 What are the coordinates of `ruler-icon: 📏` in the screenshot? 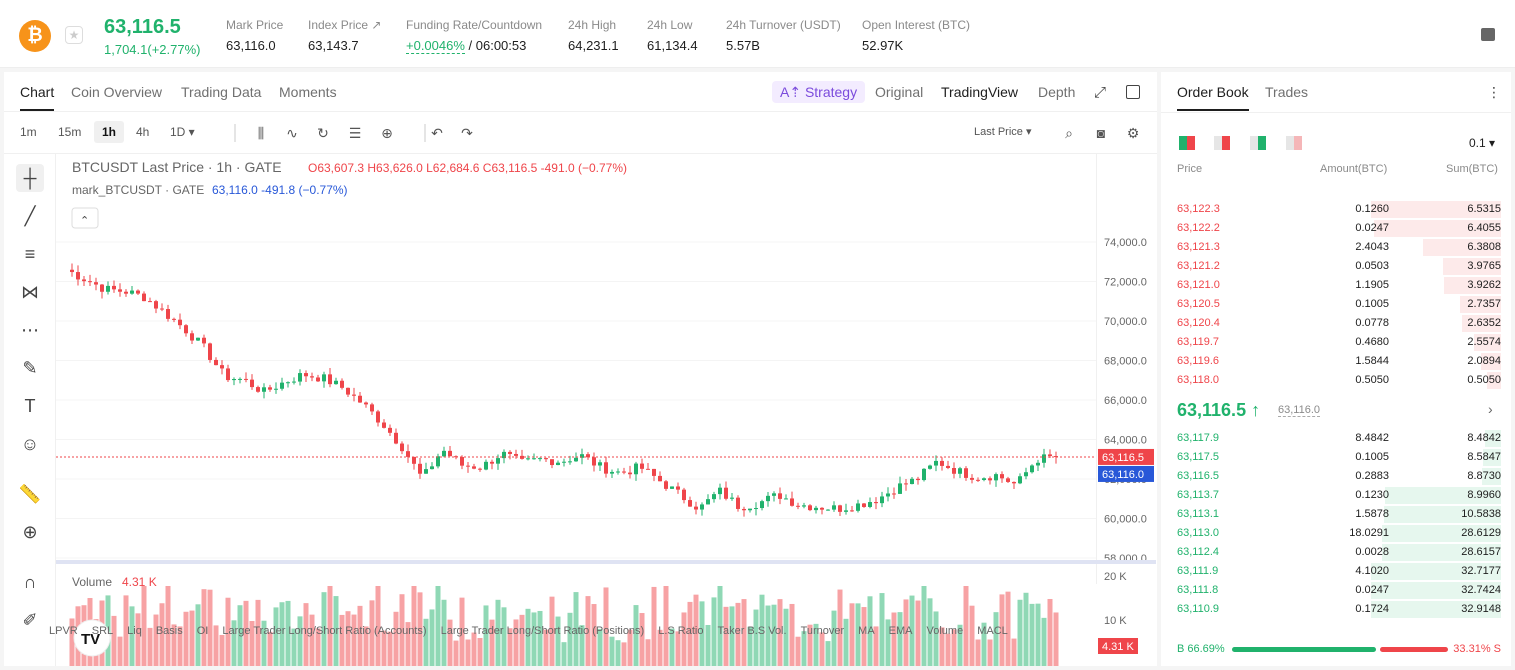 It's located at (30, 494).